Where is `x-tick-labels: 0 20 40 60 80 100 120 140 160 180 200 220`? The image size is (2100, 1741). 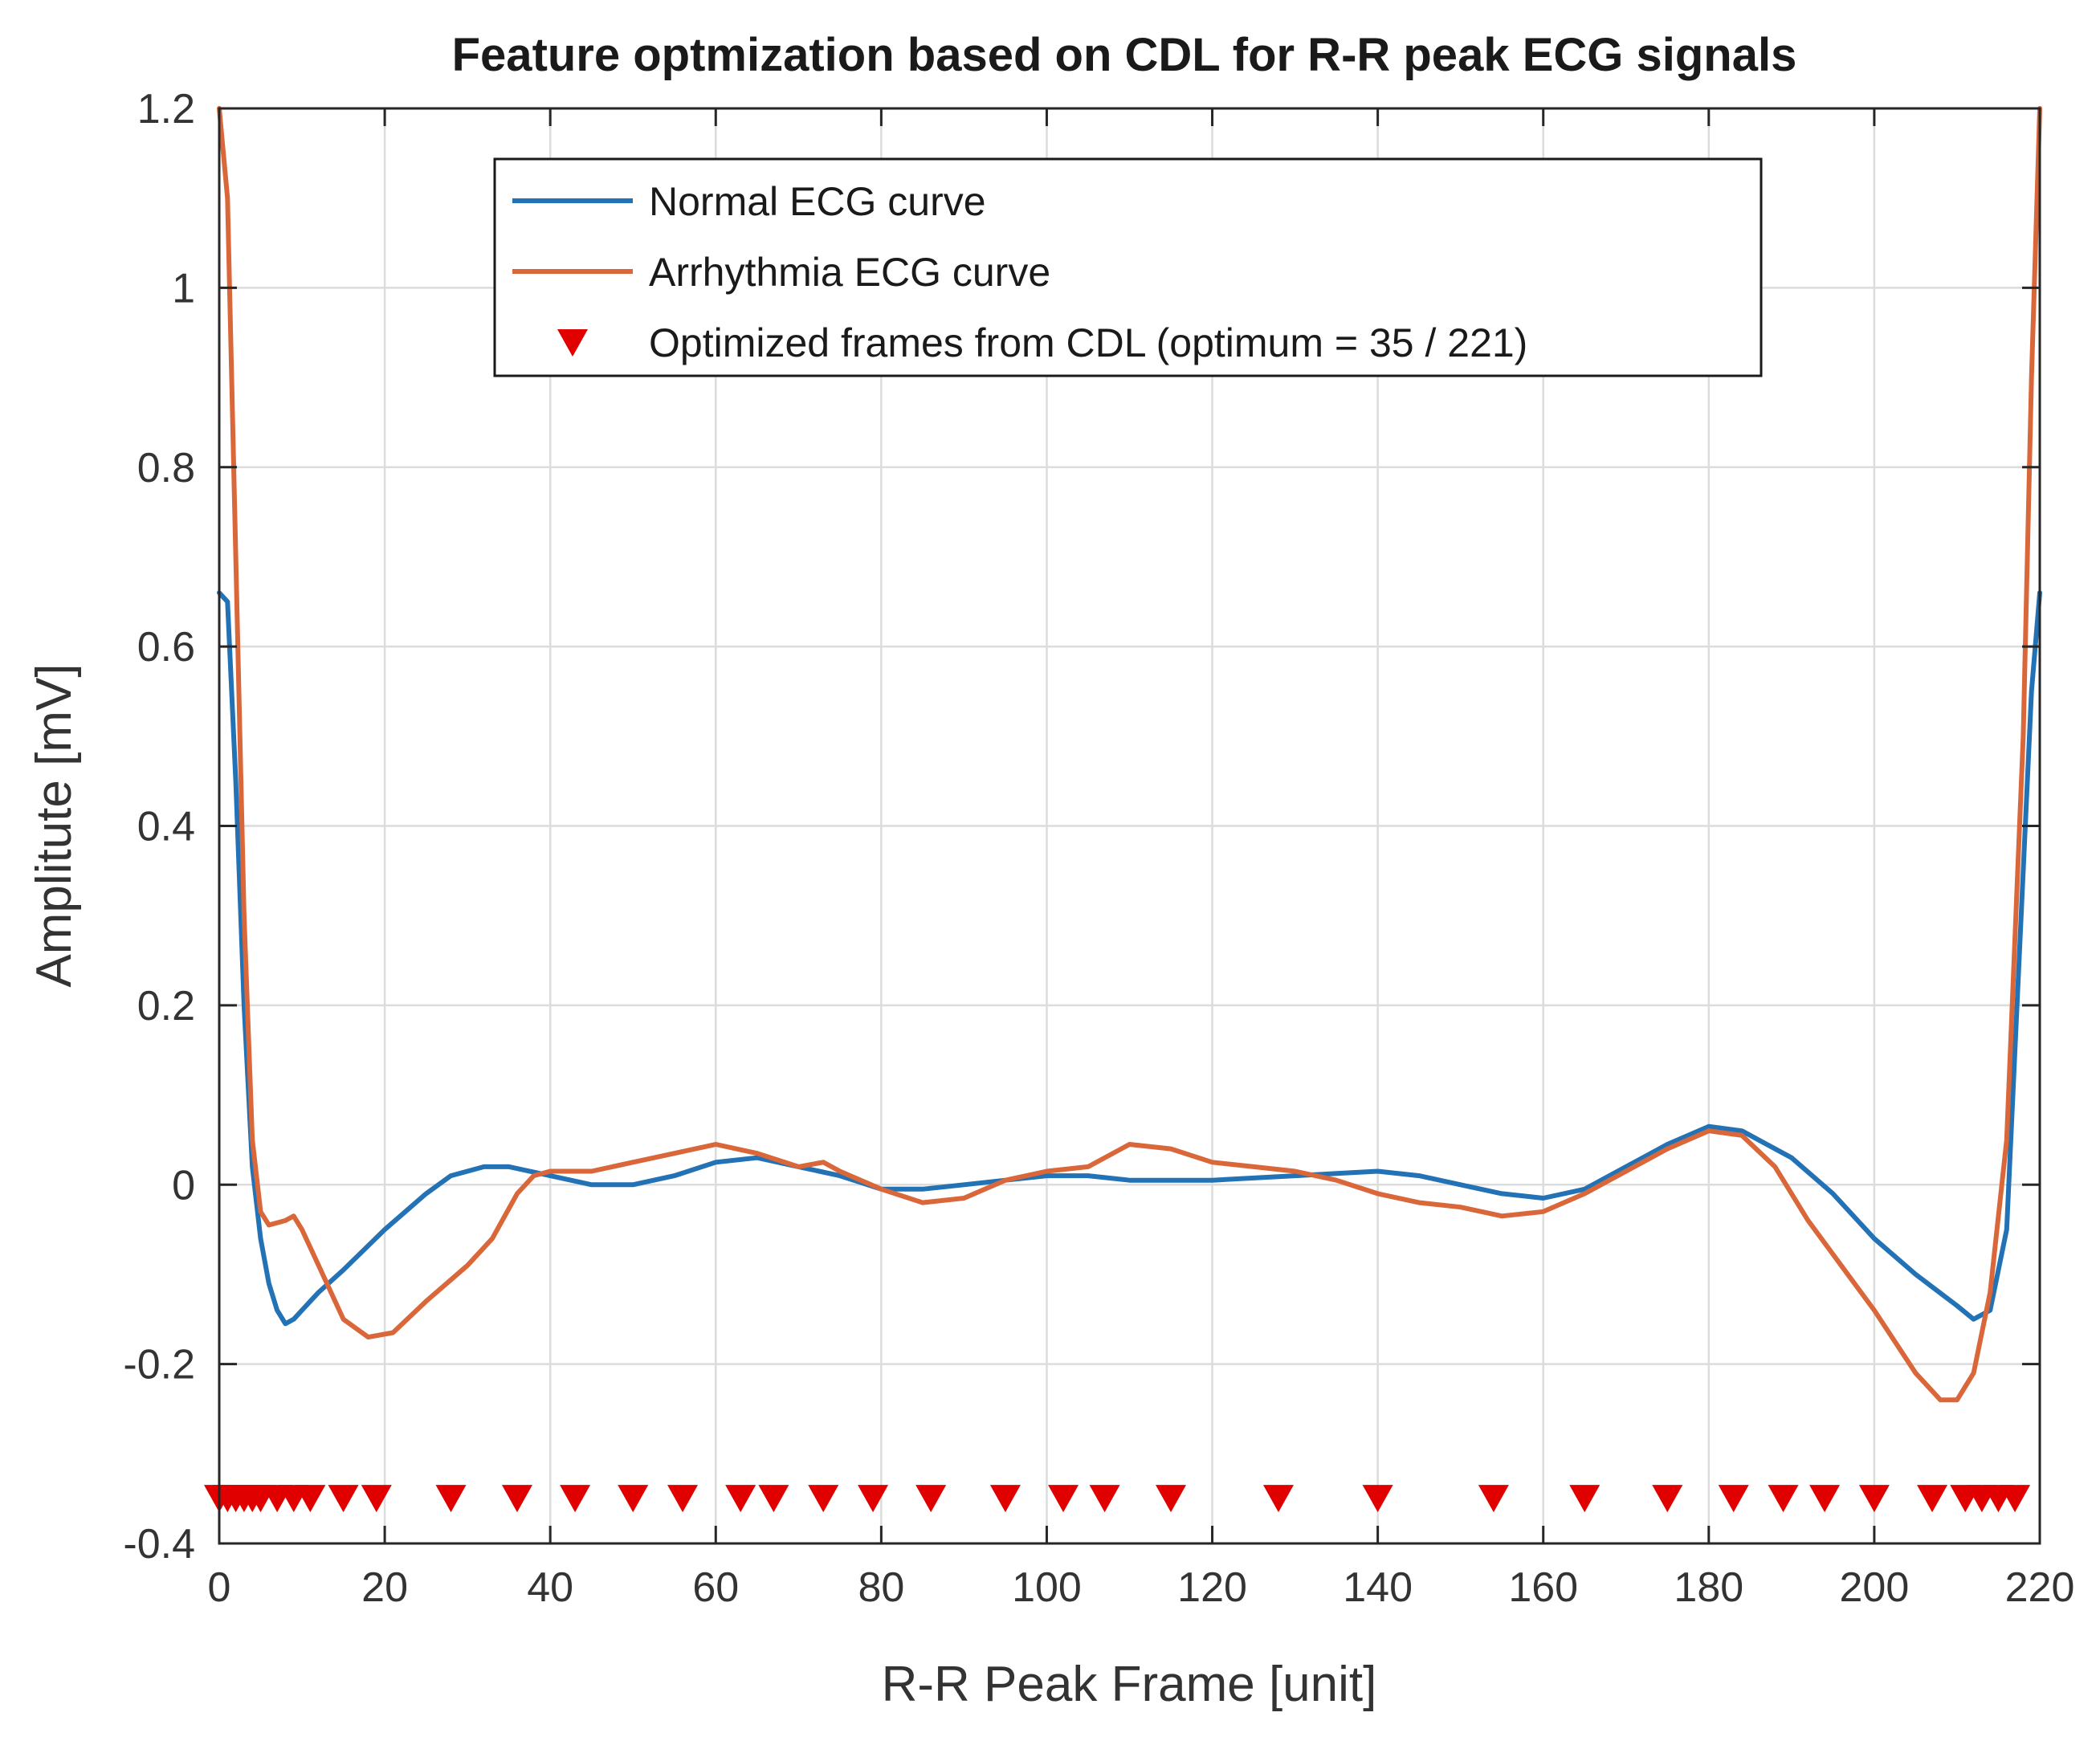 x-tick-labels: 0 20 40 60 80 100 120 140 160 180 200 220 is located at coordinates (1141, 1587).